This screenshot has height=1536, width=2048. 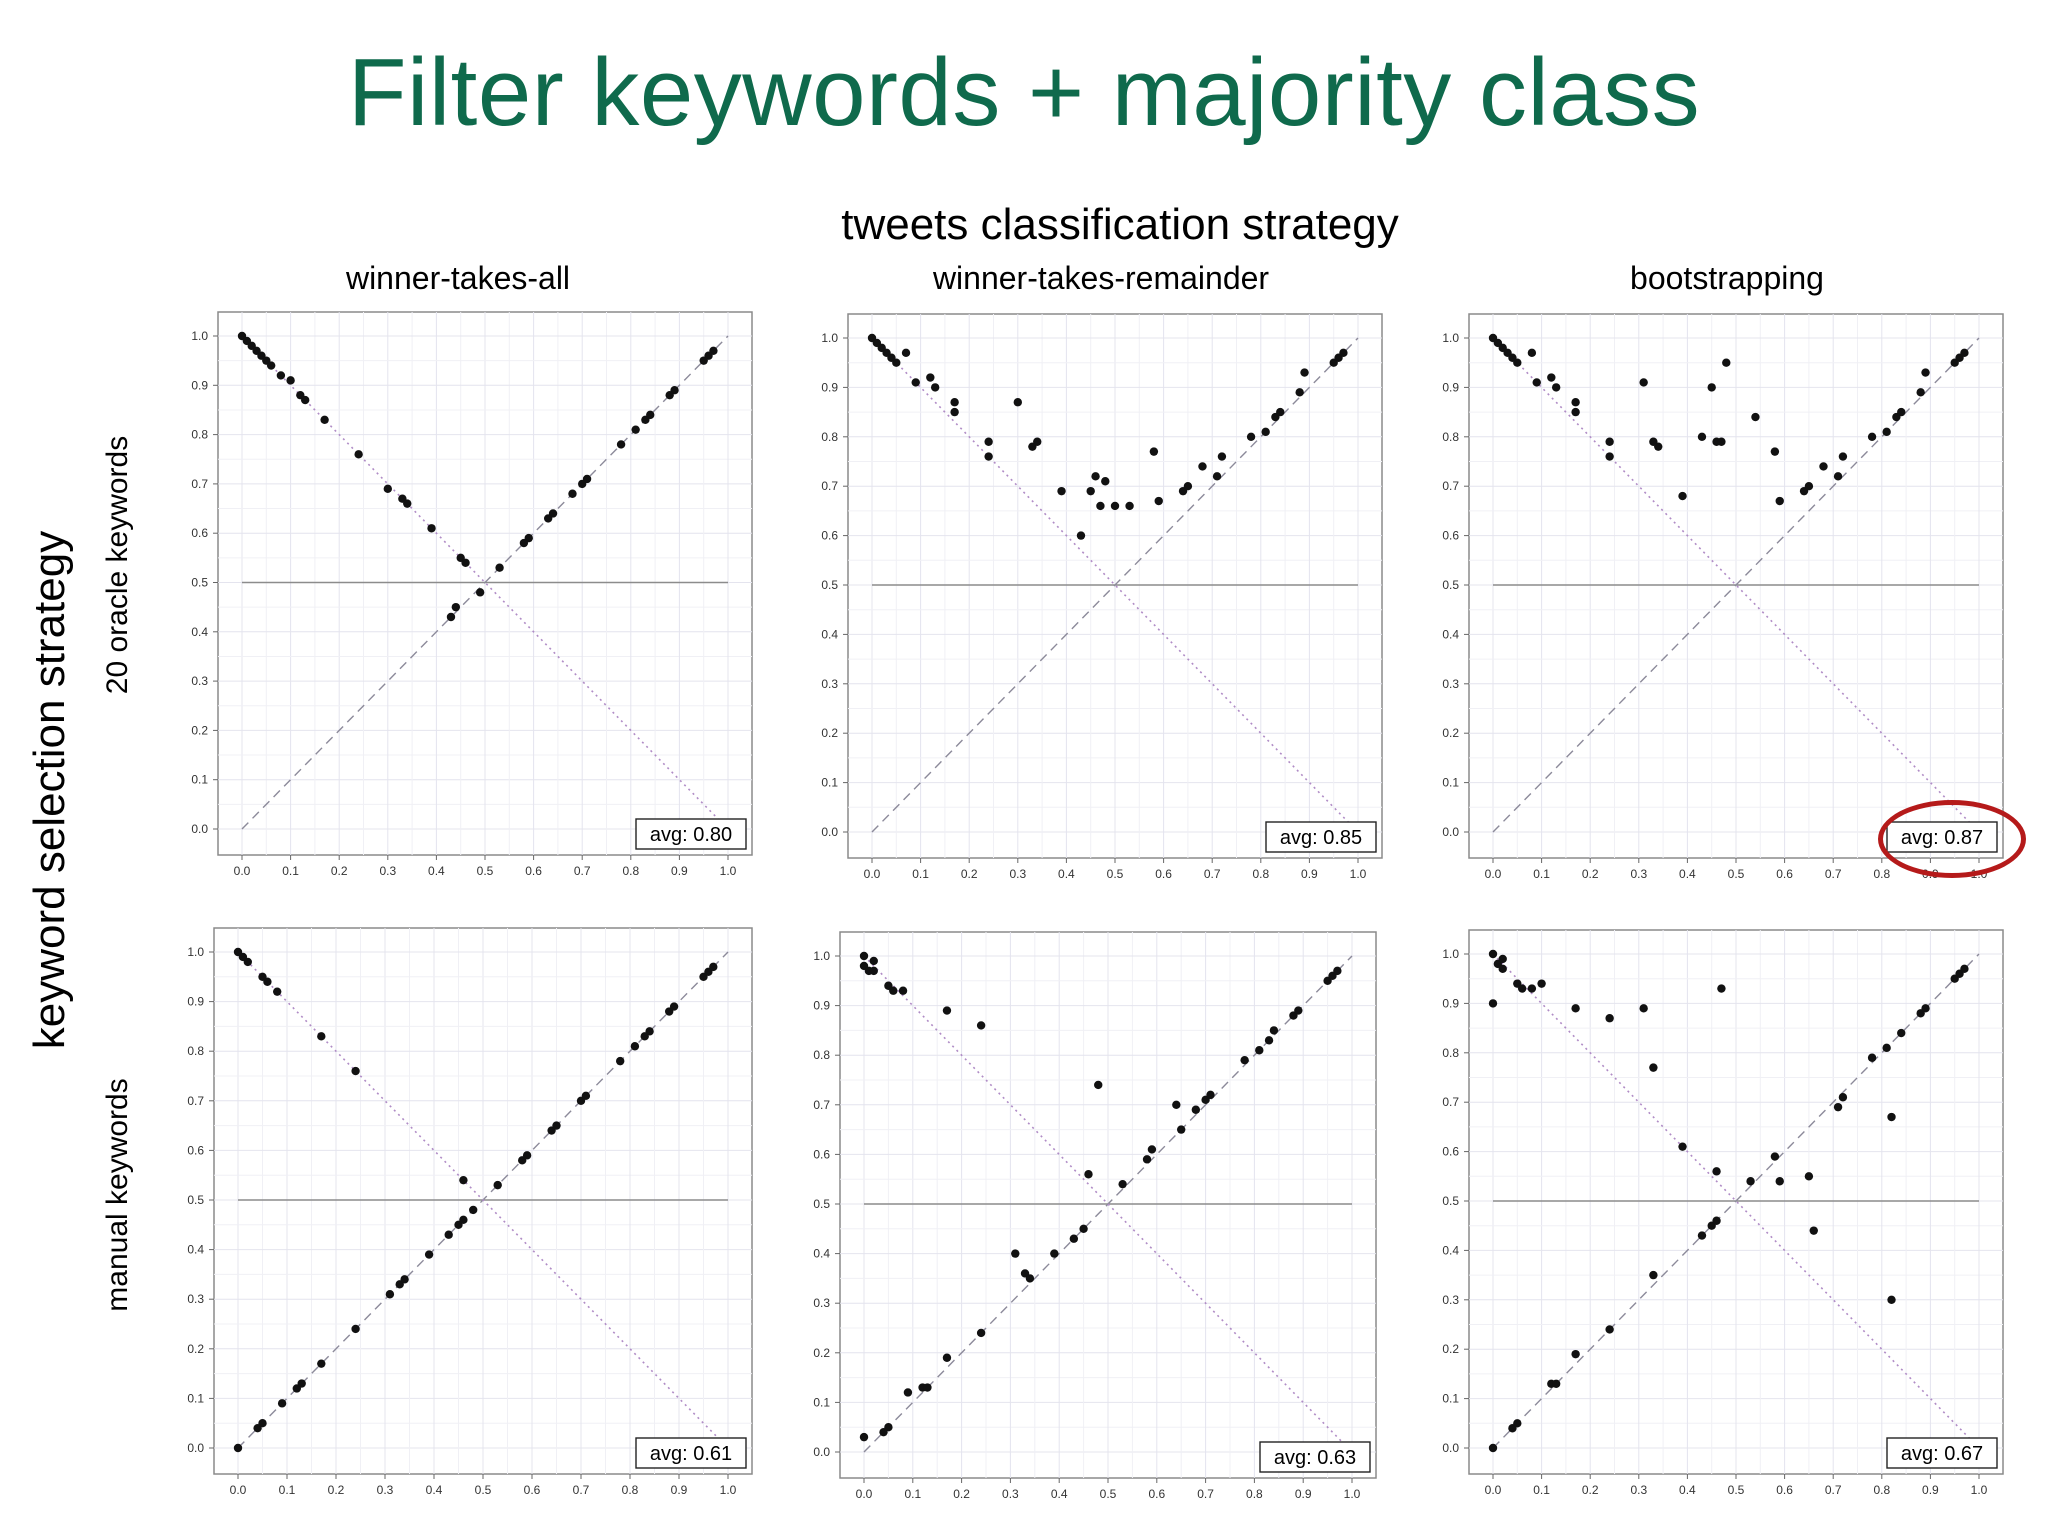 I want to click on x-tick-label: 0.8, so click(x=630, y=871).